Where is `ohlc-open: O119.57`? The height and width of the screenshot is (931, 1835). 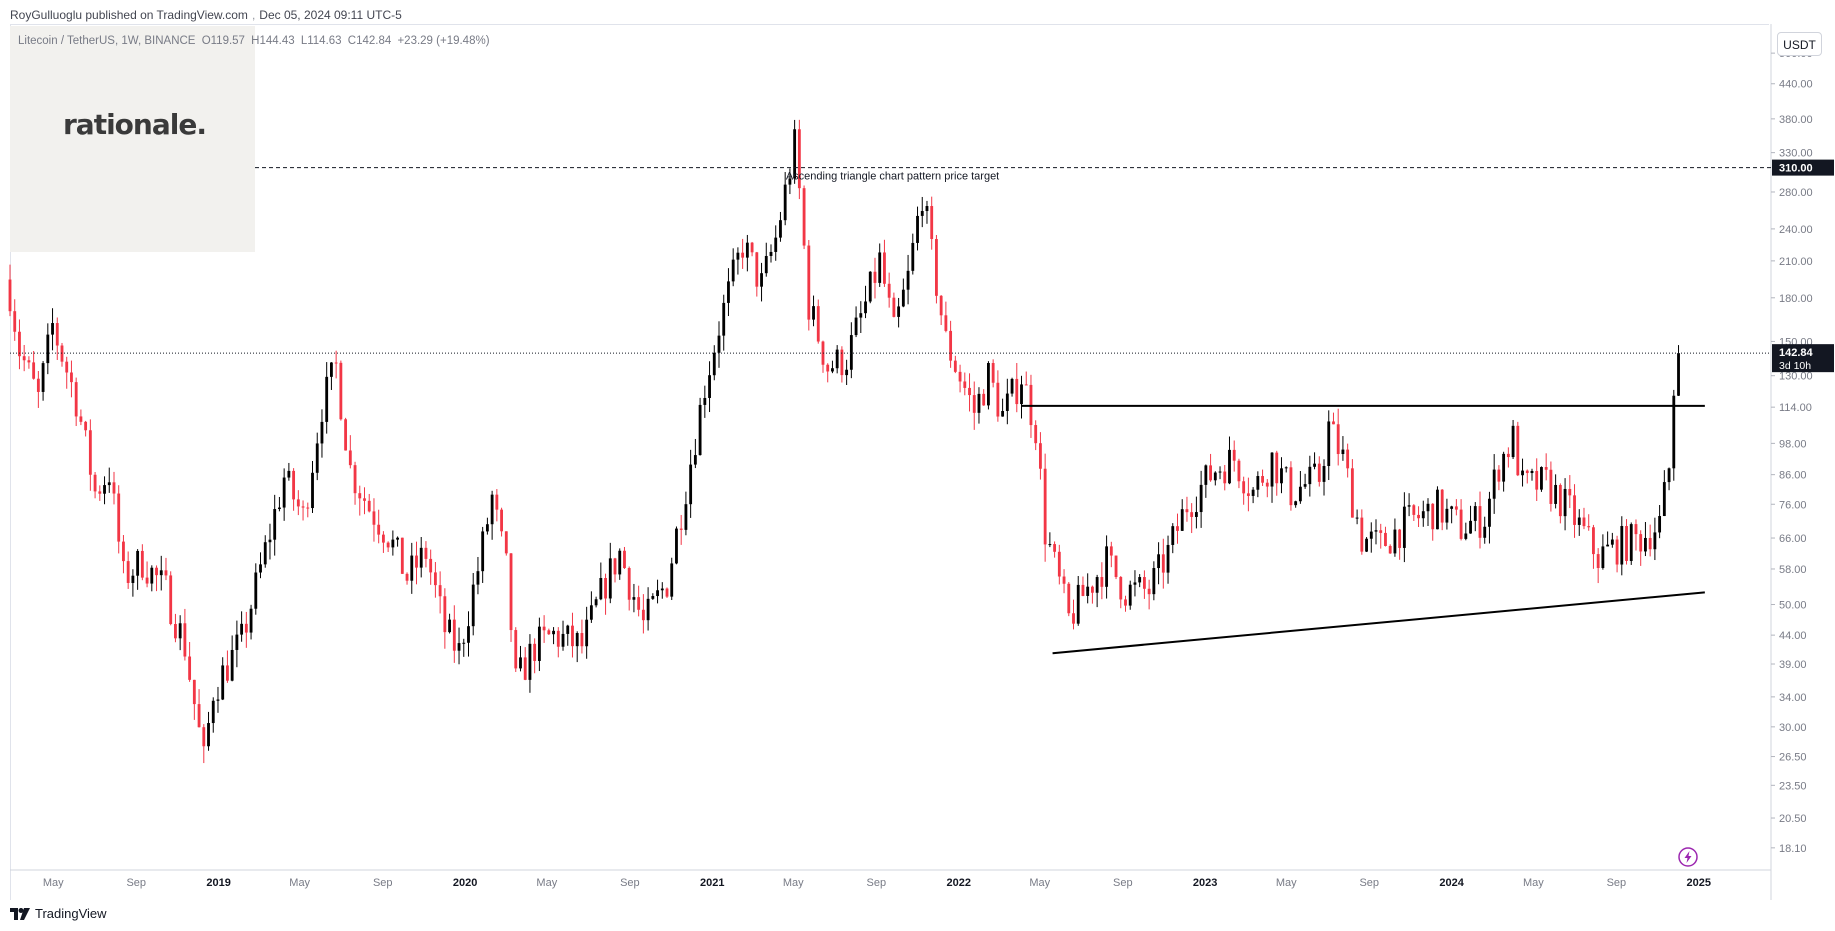 ohlc-open: O119.57 is located at coordinates (223, 41).